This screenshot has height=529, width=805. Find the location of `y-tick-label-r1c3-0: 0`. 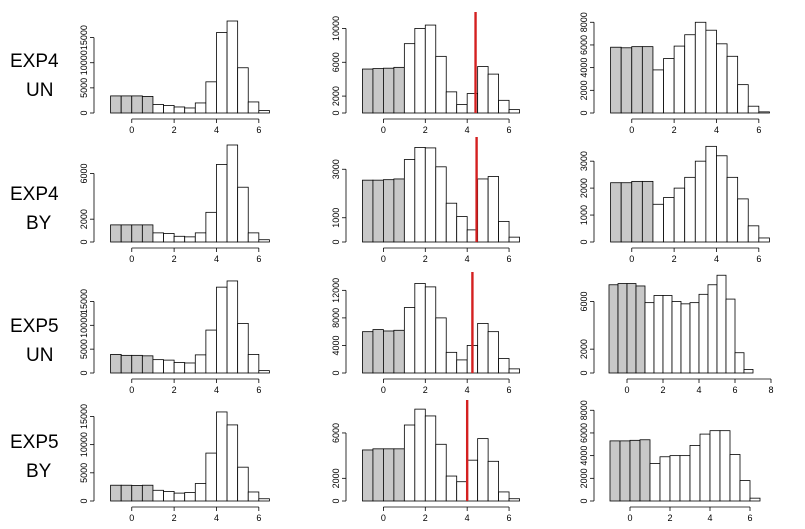

y-tick-label-r1c3-0: 0 is located at coordinates (584, 112).